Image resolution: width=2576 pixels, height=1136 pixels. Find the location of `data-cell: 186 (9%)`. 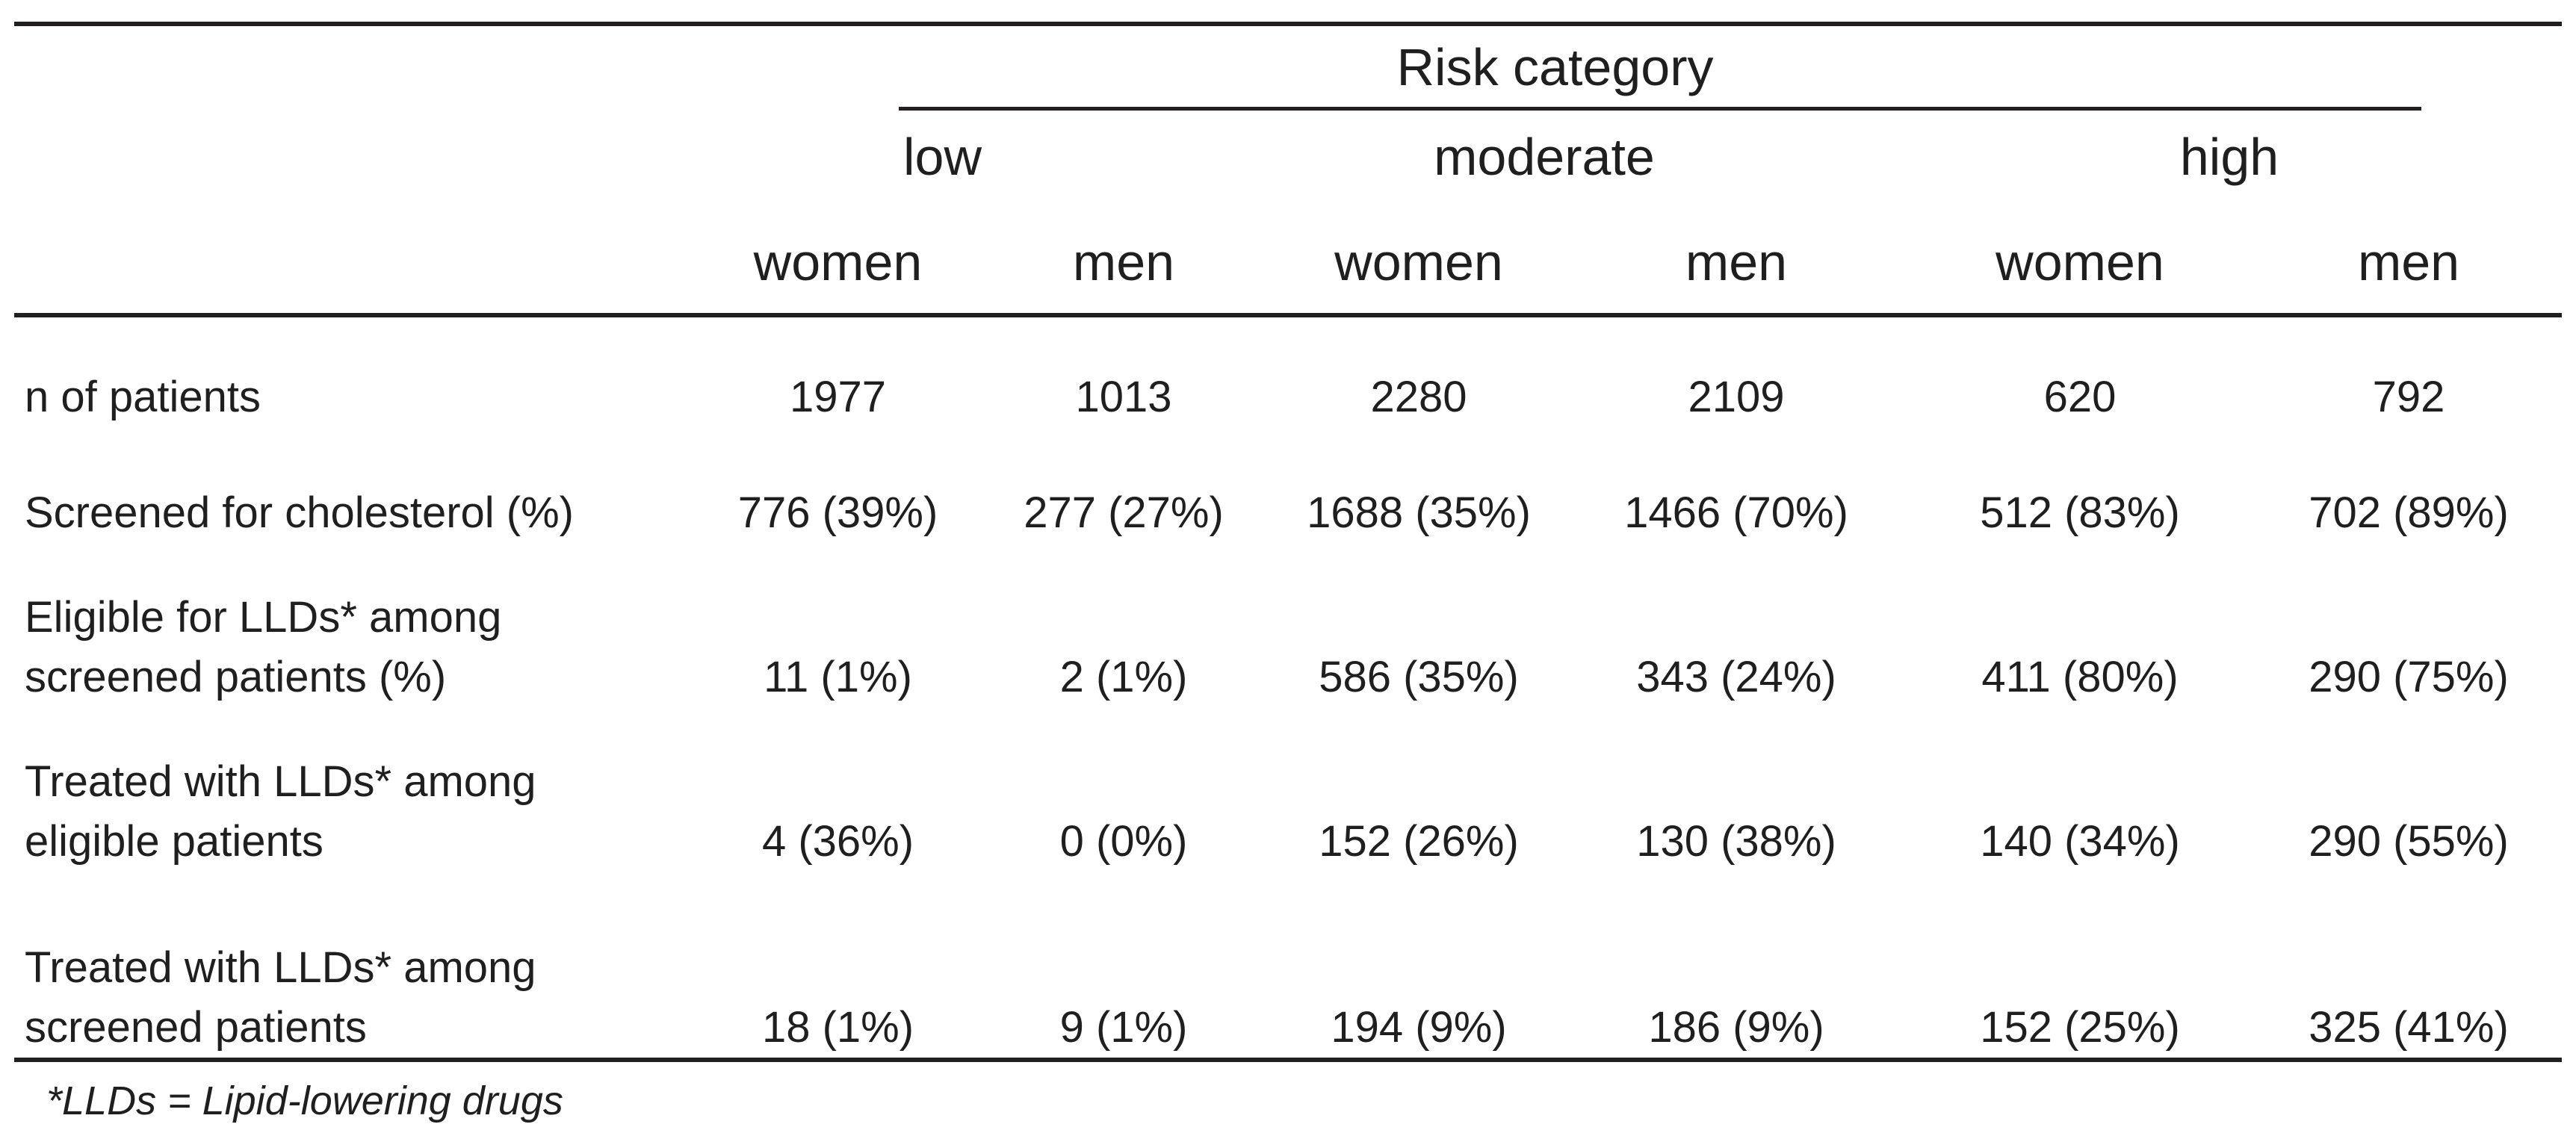

data-cell: 186 (9%) is located at coordinates (1736, 967).